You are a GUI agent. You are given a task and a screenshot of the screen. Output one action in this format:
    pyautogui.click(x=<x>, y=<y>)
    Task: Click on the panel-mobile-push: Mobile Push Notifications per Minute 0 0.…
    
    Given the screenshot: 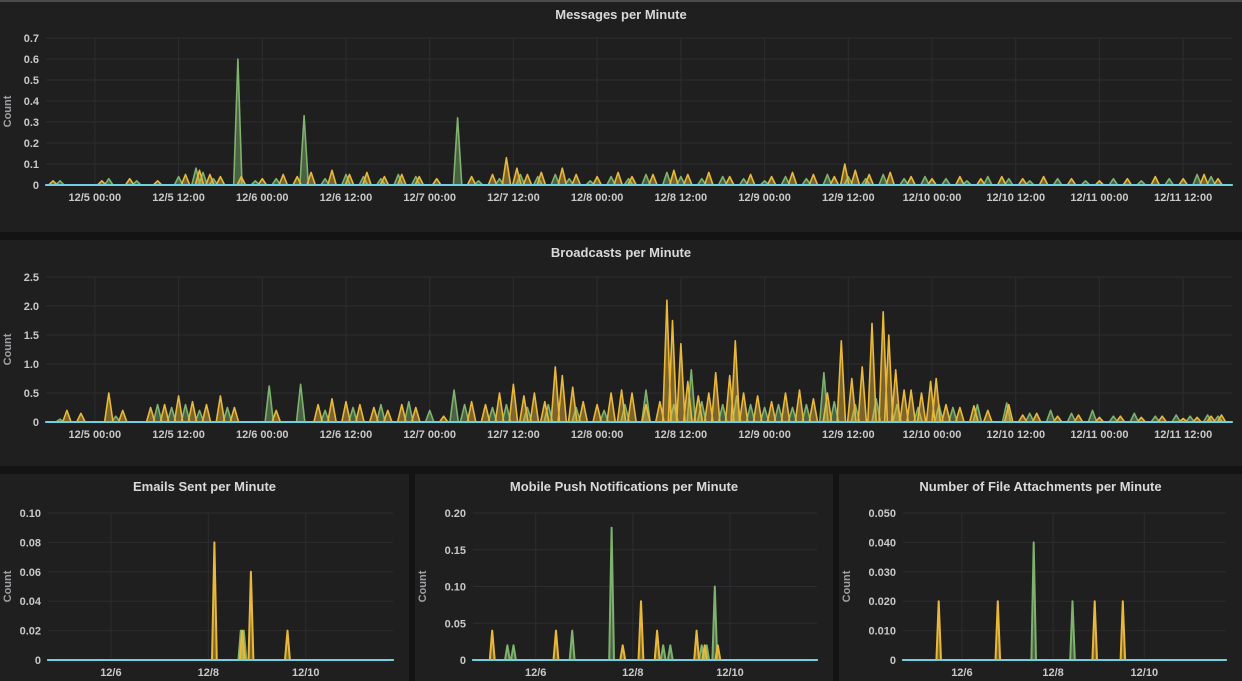 What is the action you would take?
    pyautogui.click(x=624, y=577)
    